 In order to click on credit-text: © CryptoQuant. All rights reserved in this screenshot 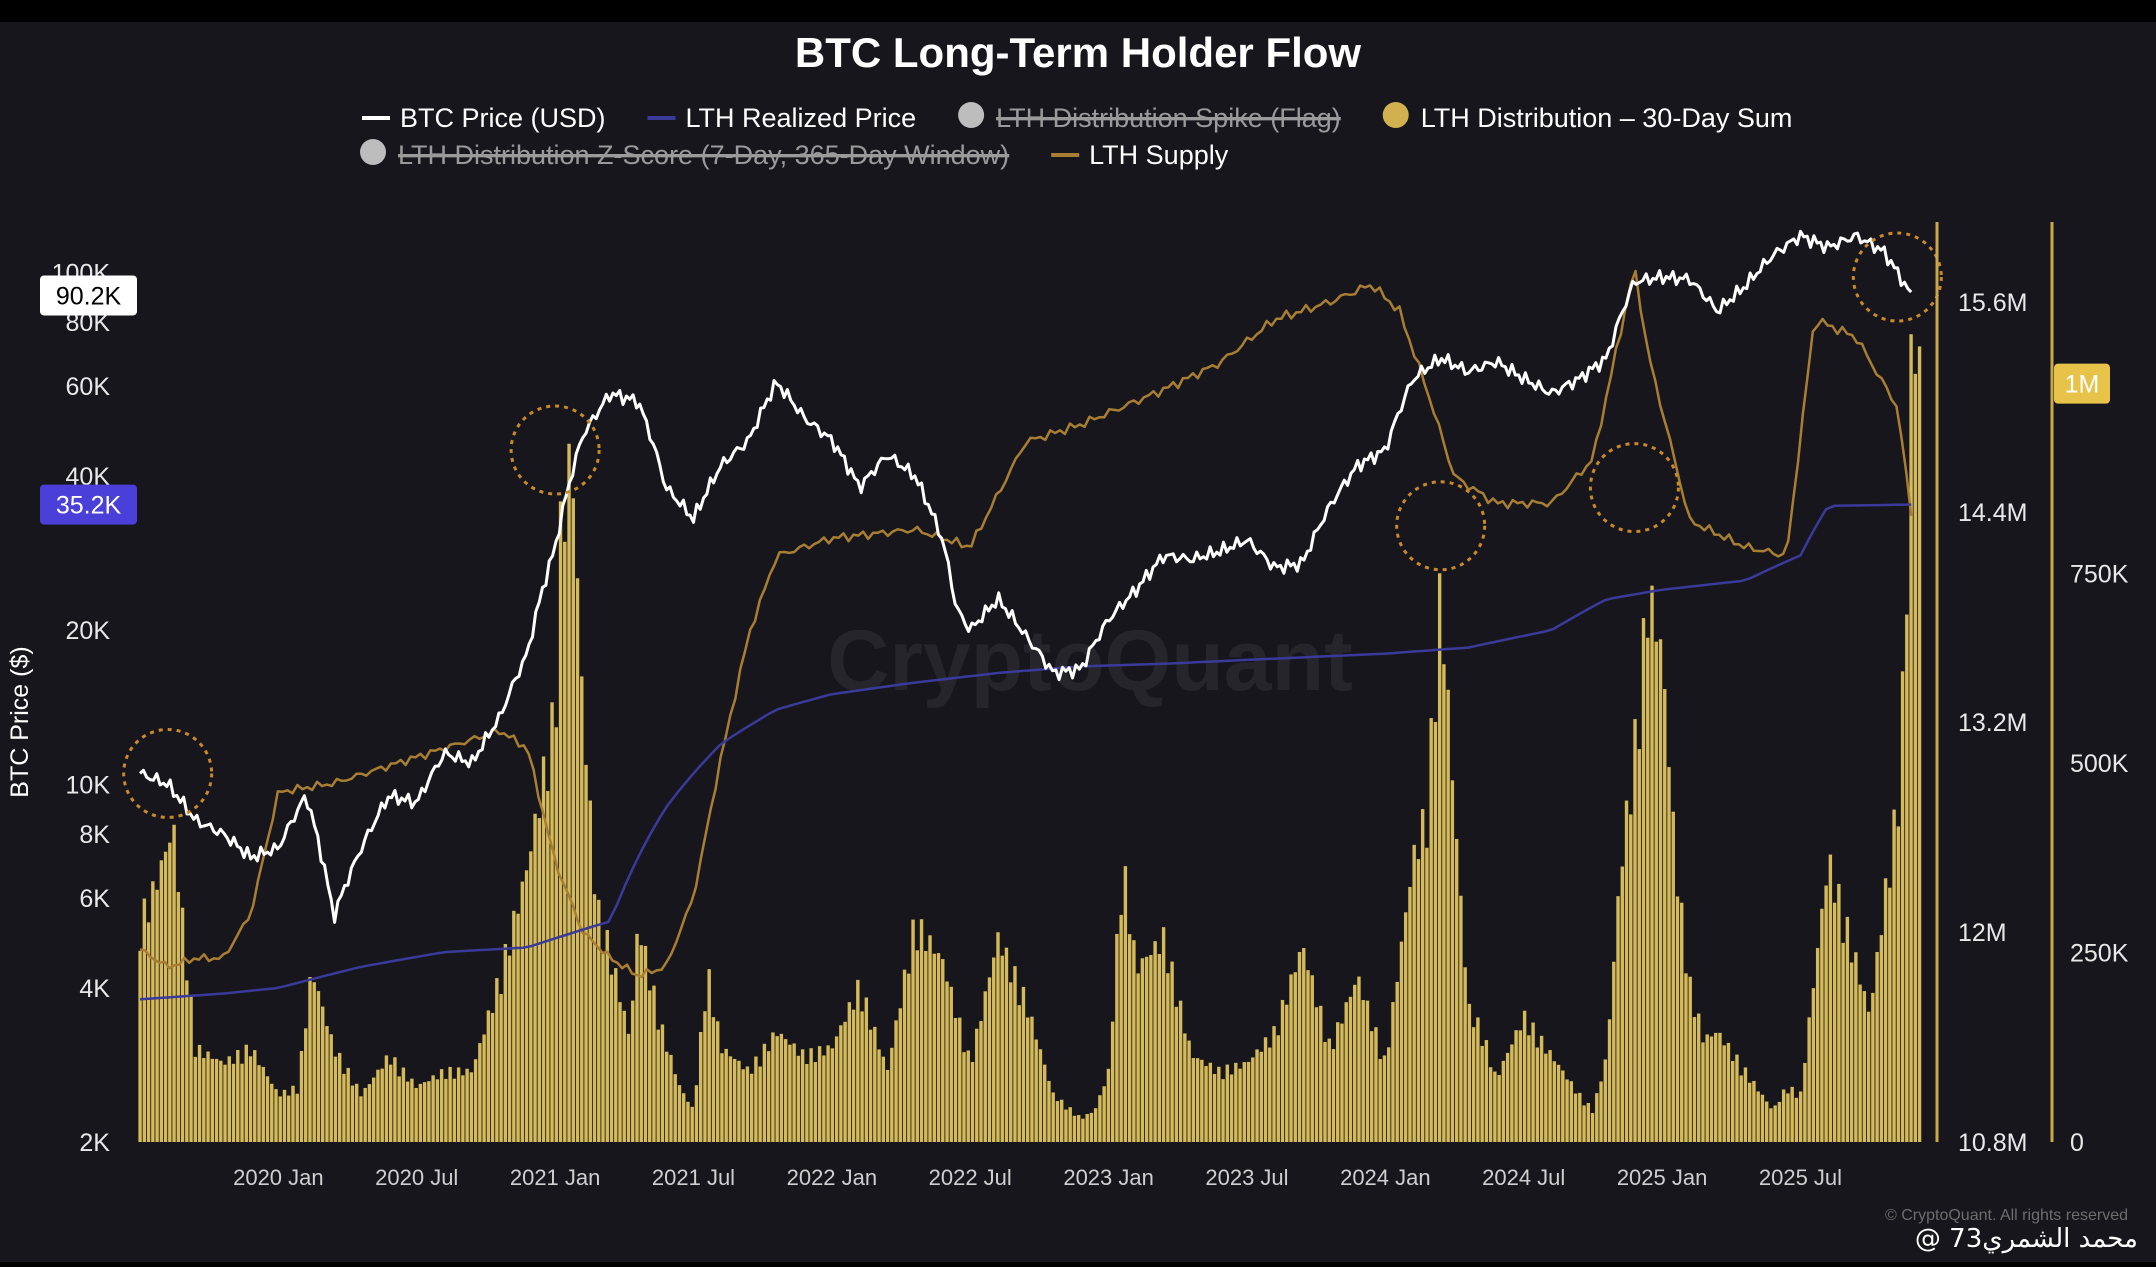, I will do `click(2006, 1215)`.